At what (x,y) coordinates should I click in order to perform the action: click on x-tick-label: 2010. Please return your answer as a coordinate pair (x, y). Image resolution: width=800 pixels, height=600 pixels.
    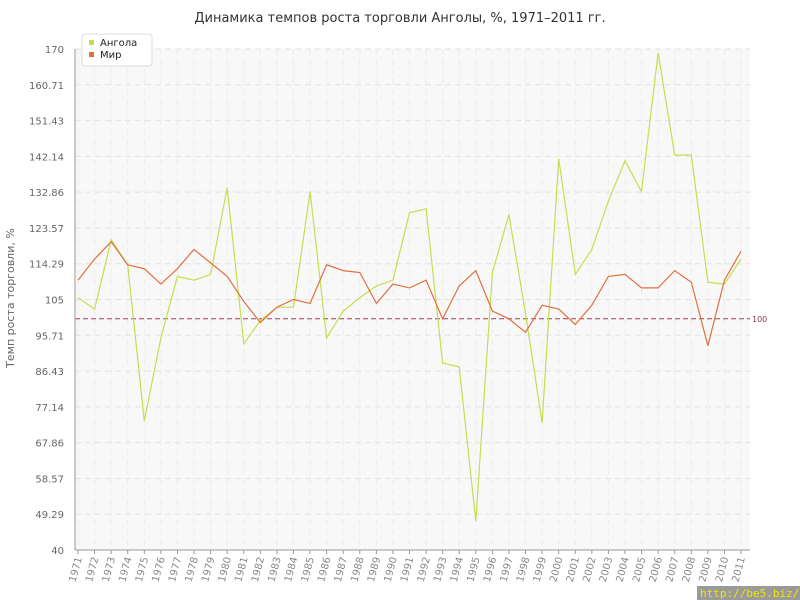
    Looking at the image, I should click on (722, 569).